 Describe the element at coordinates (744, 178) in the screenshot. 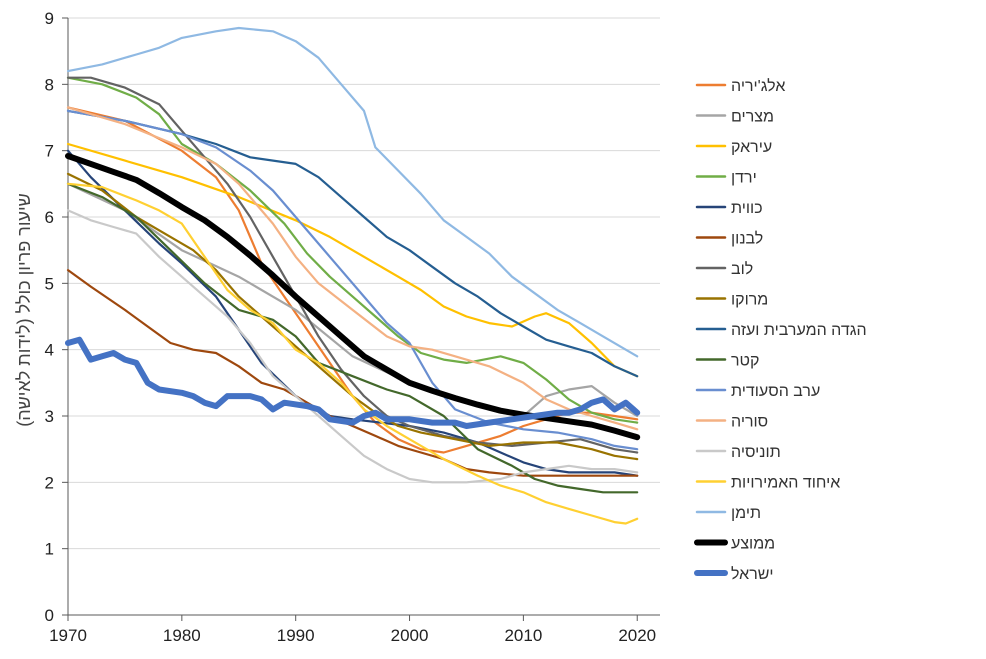

I see `legend-label: ירדן` at that location.